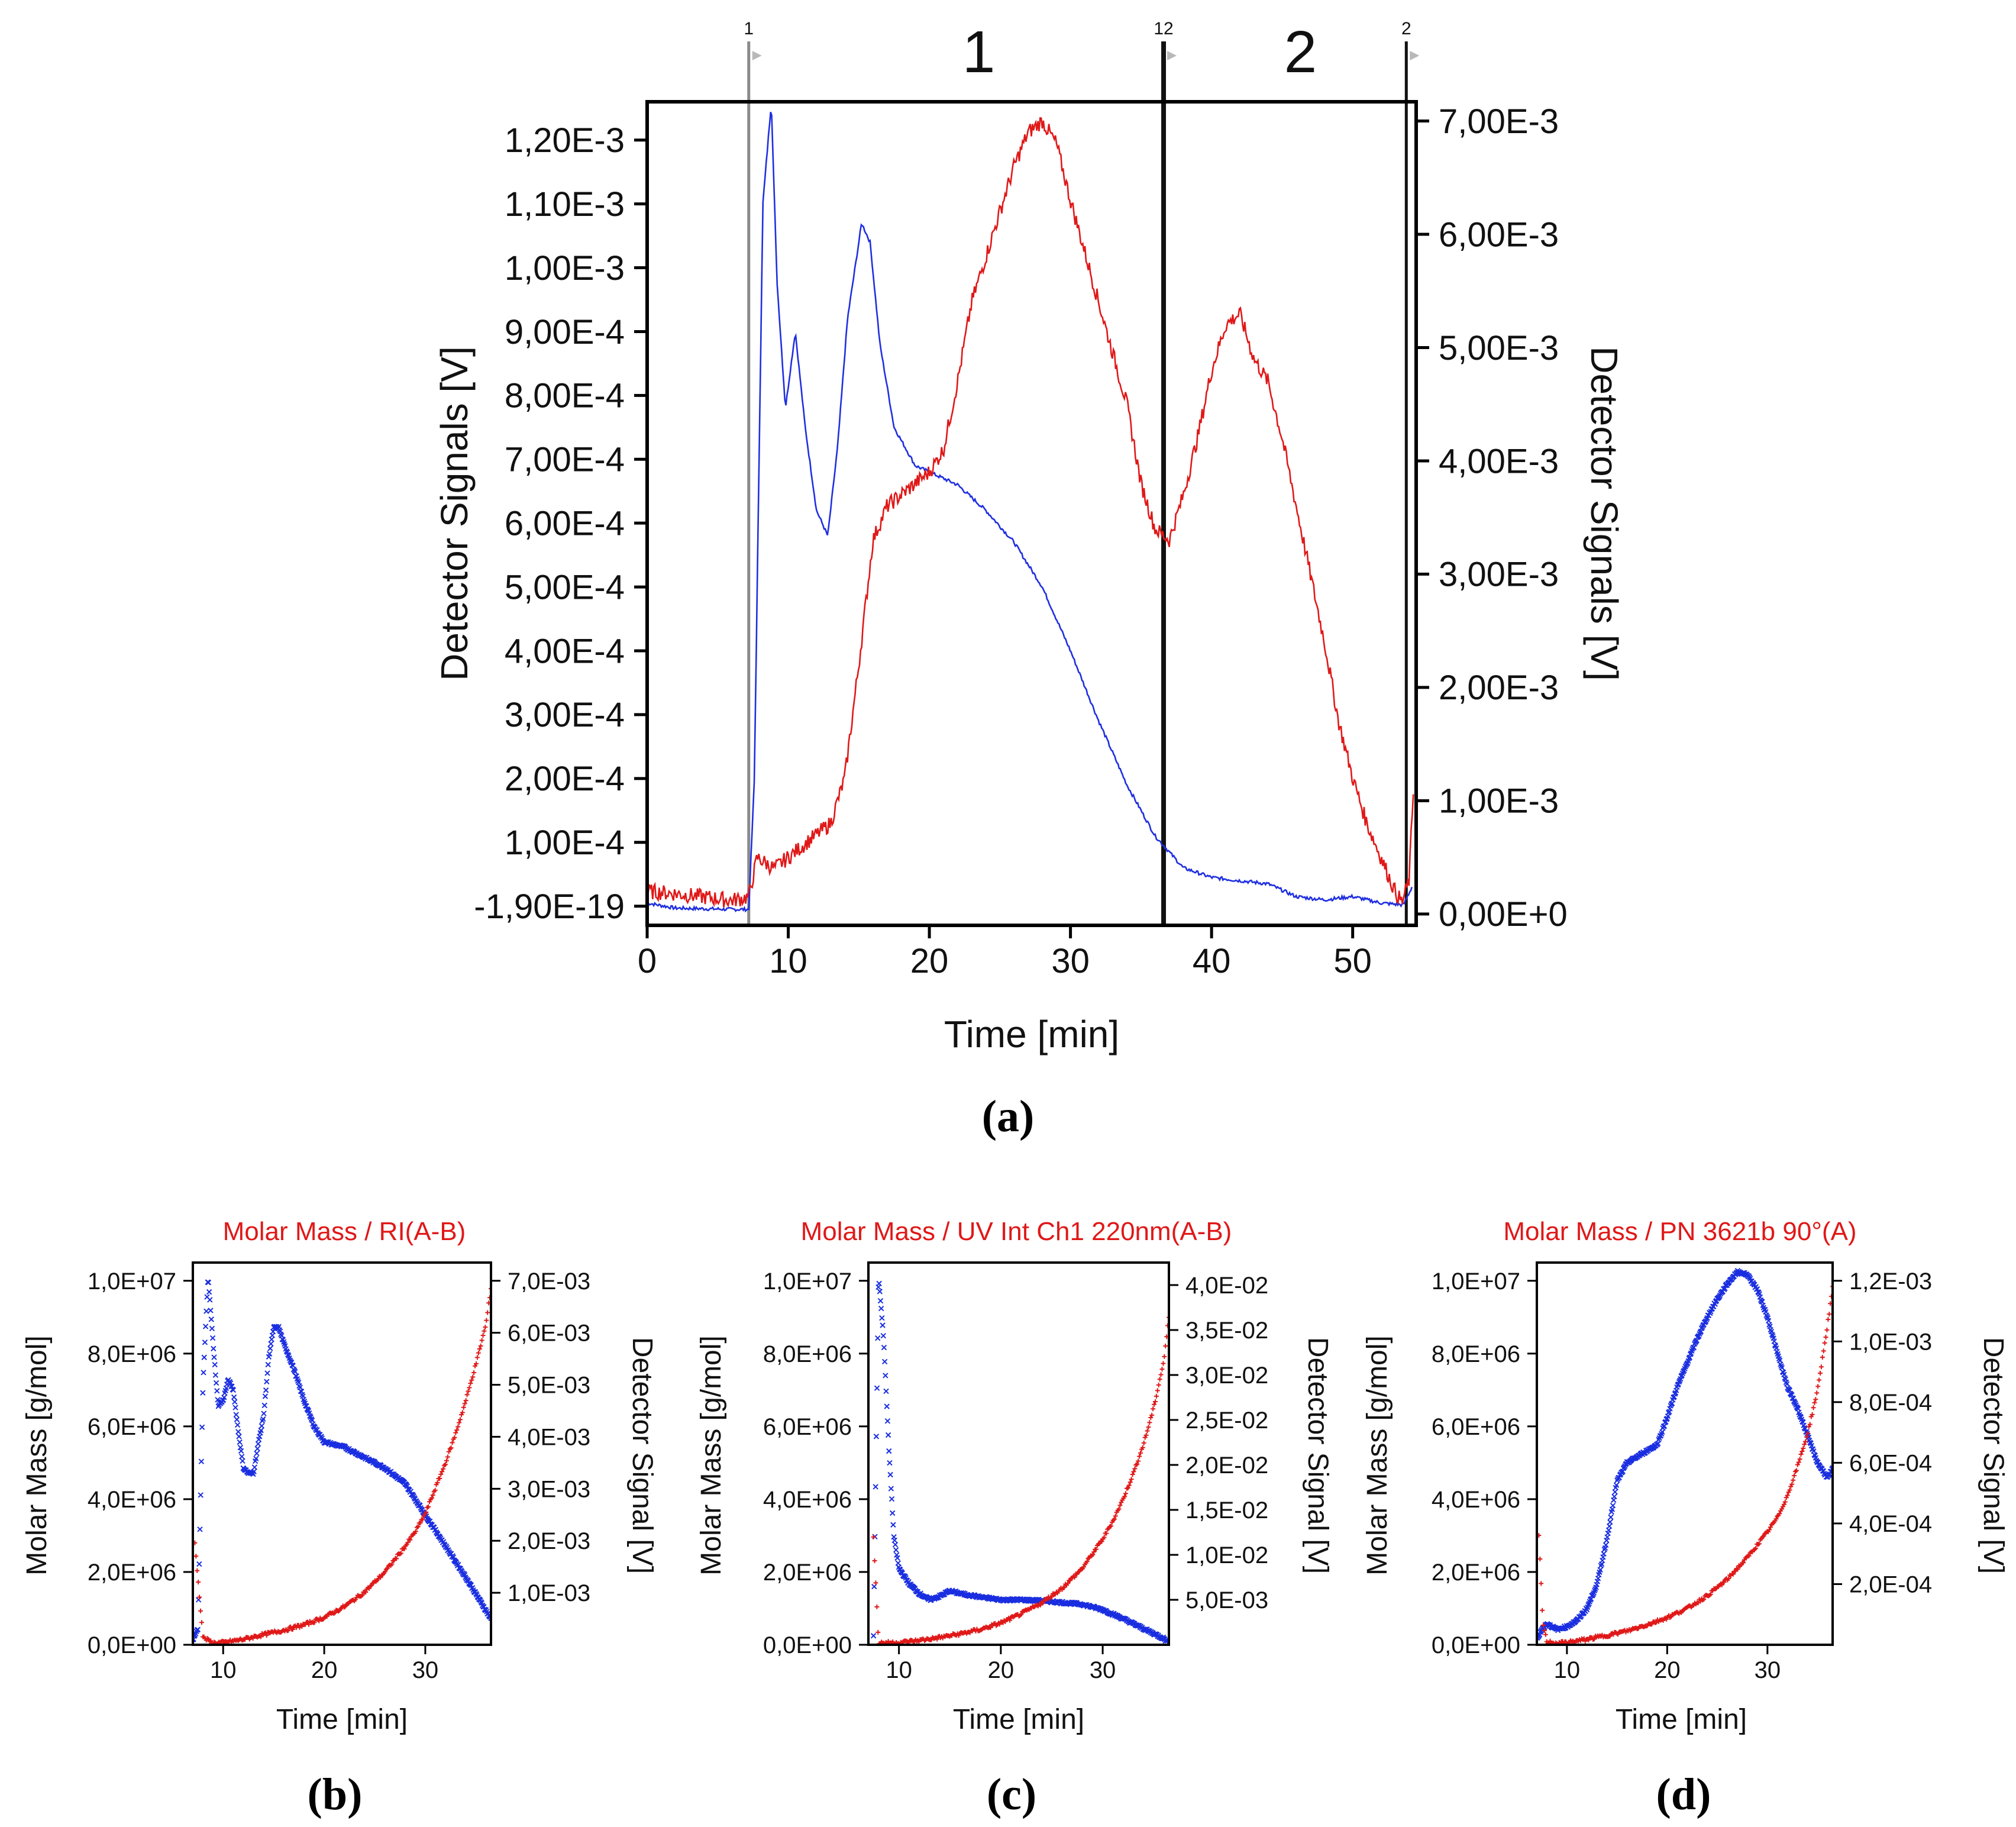 This screenshot has height=1827, width=2016. Describe the element at coordinates (1499, 121) in the screenshot. I see `a-y-right-tick-label: 7,00E-3` at that location.